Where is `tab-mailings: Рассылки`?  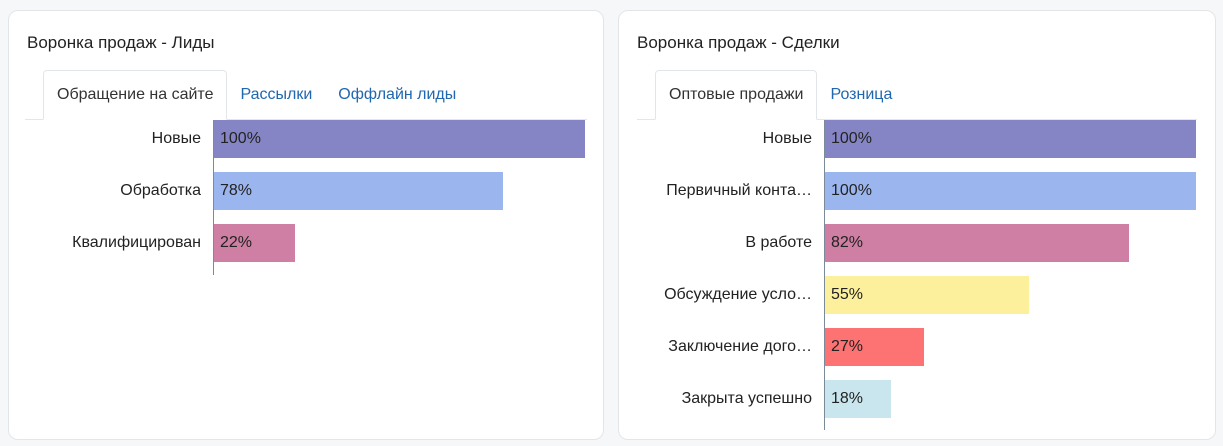 tab-mailings: Рассылки is located at coordinates (276, 94).